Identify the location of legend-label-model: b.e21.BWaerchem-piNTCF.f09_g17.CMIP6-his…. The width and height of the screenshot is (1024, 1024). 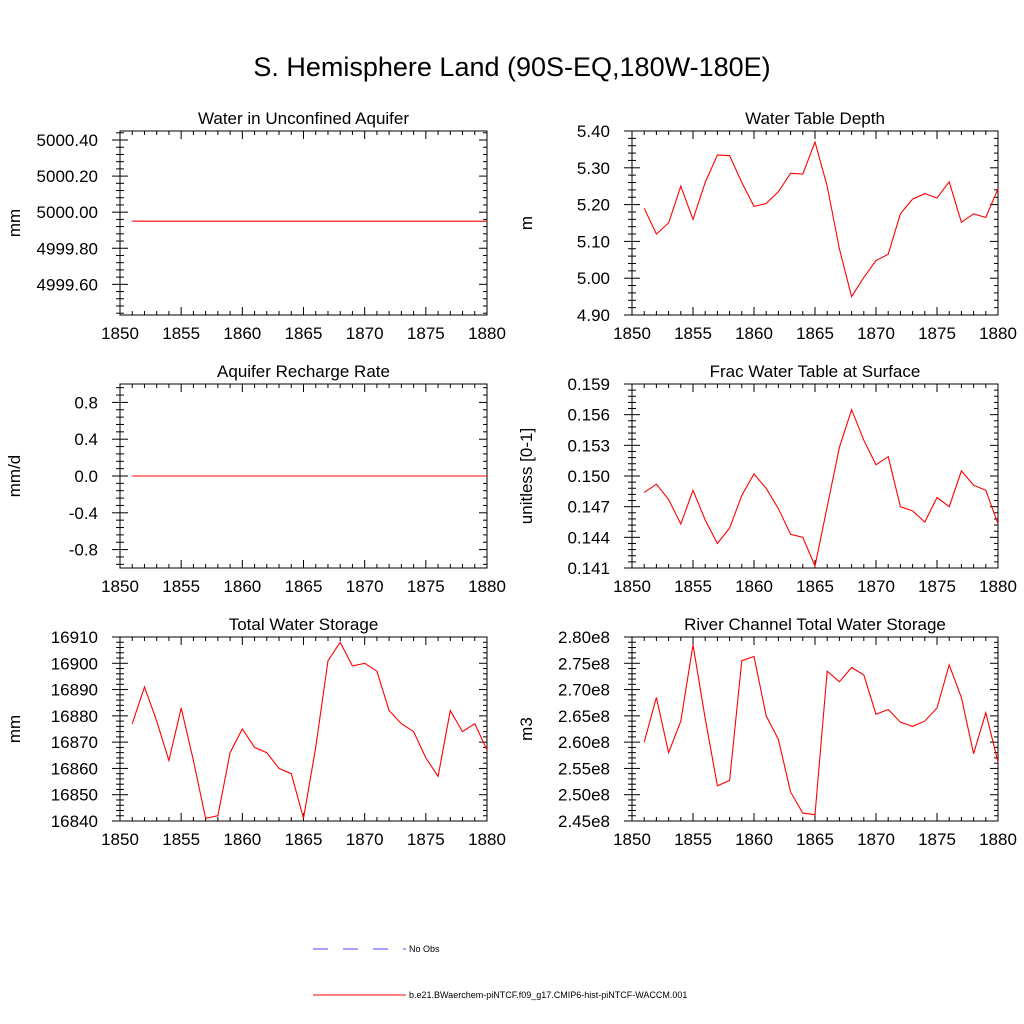
(548, 995).